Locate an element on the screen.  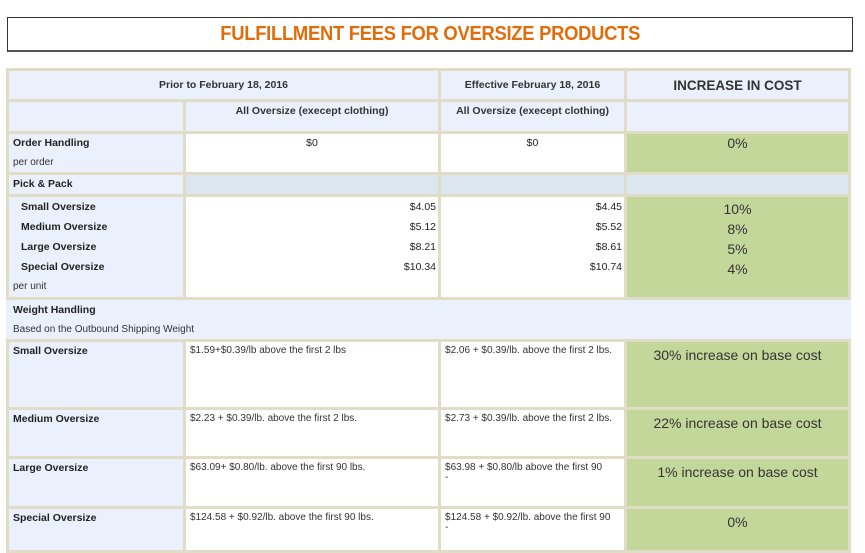
title-box: FULFILLMENT FEES FOR OVERSIZE PRODUCTS is located at coordinates (430, 34).